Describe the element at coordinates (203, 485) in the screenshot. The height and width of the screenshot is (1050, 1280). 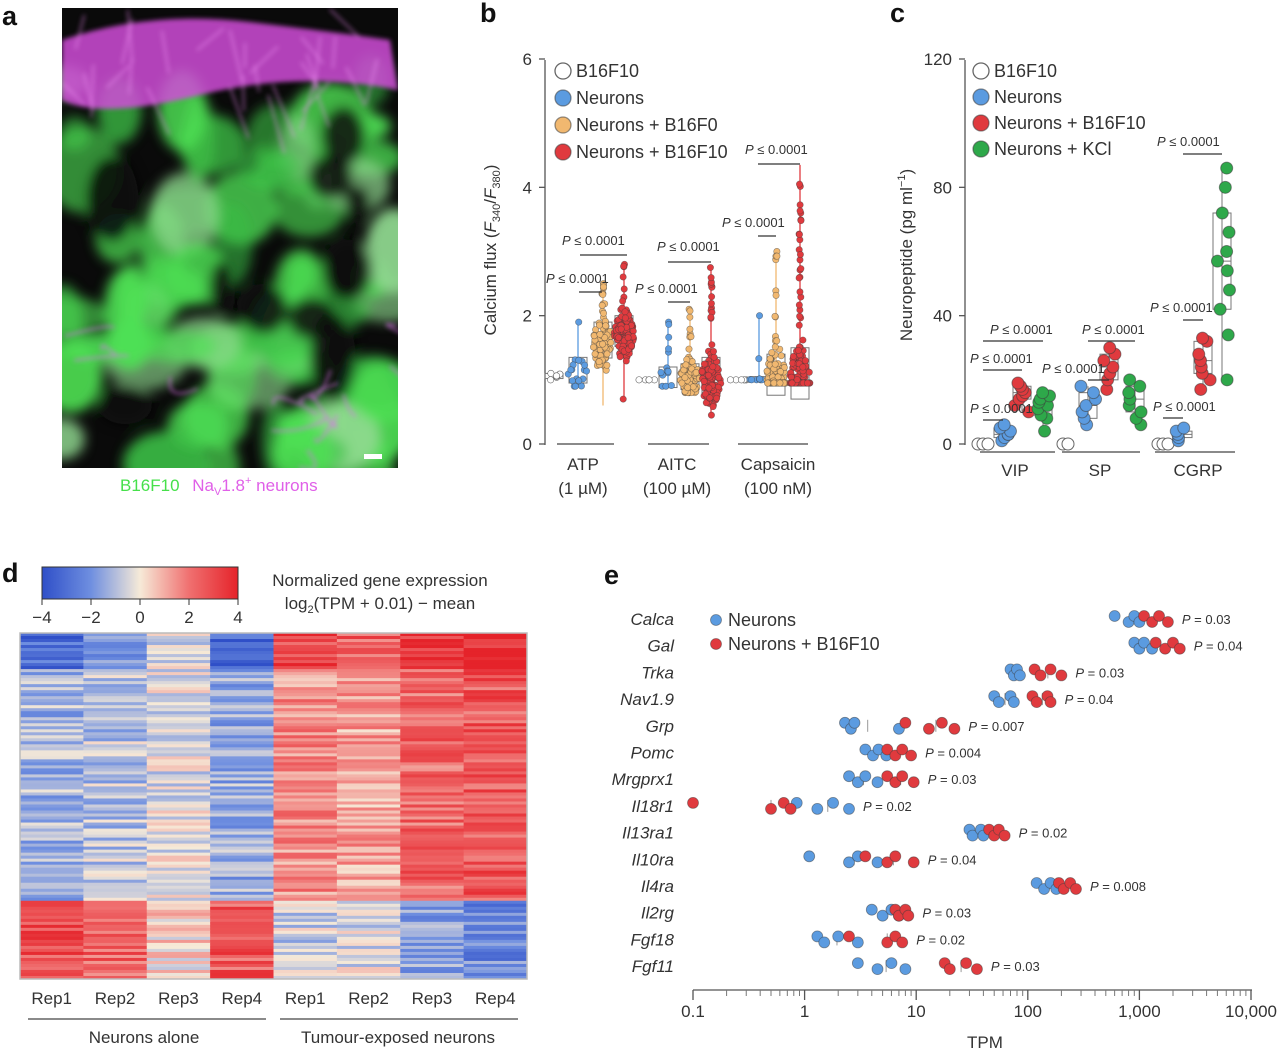
I see `caption-nav-main: Na` at that location.